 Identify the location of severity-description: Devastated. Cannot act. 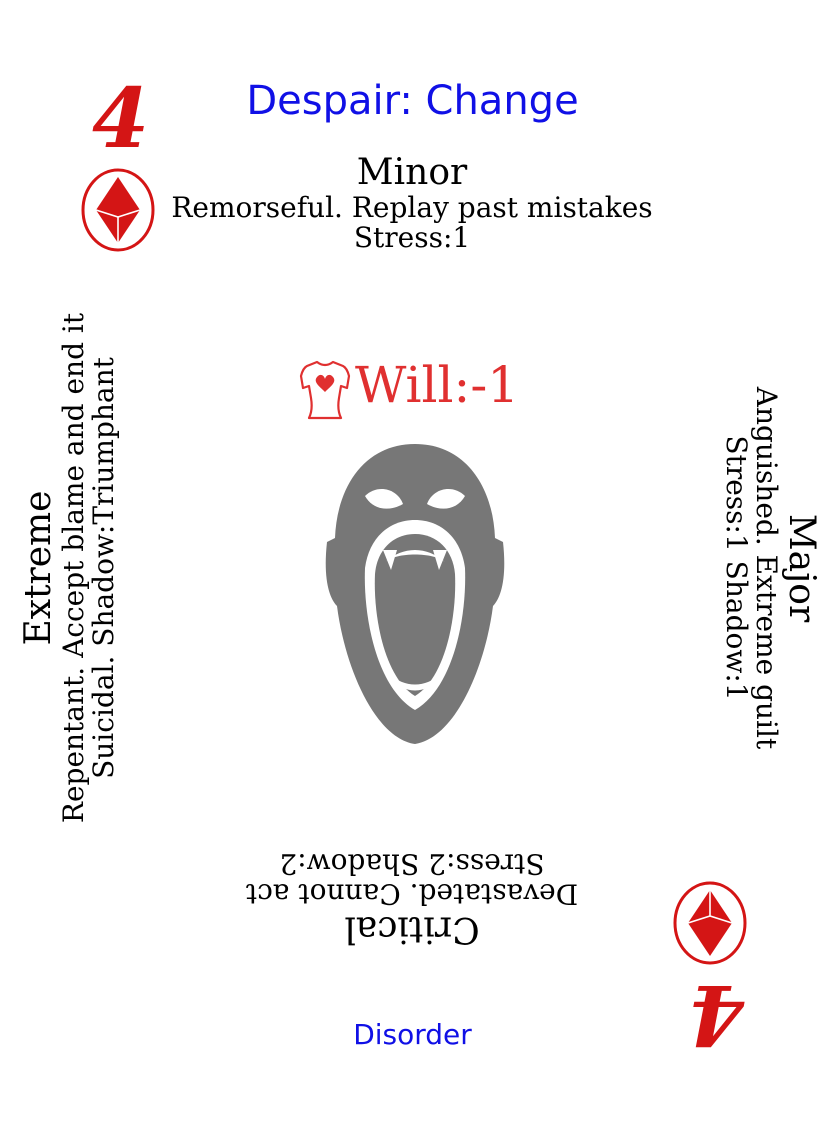
(412, 894).